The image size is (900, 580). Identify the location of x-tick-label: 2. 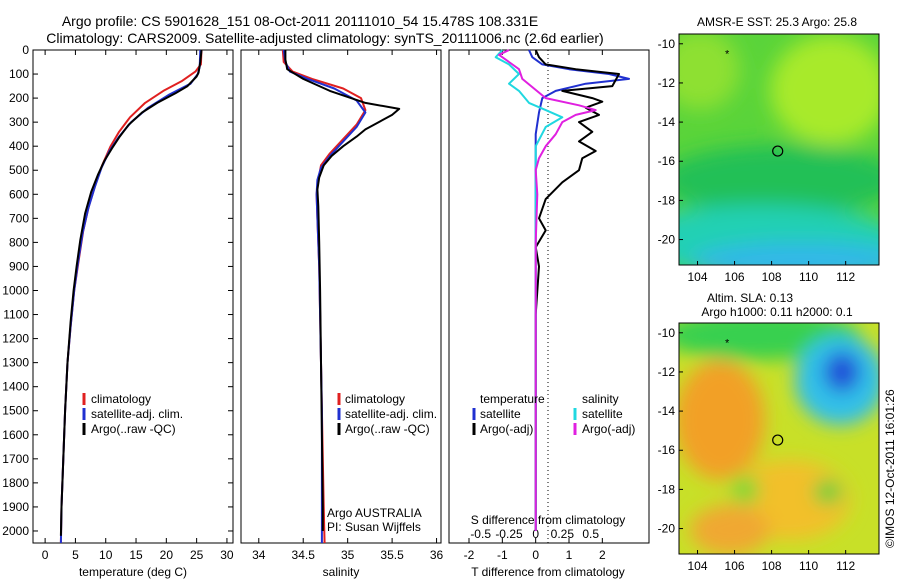
(602, 555).